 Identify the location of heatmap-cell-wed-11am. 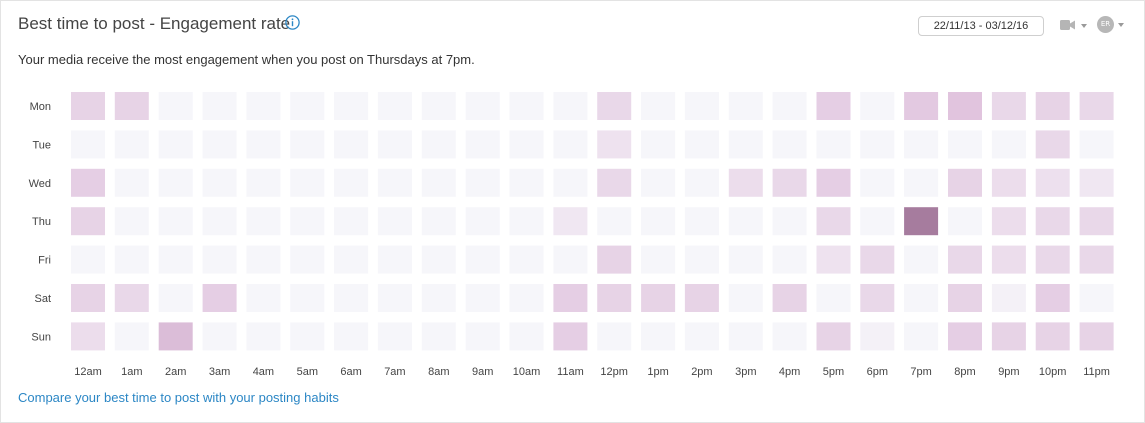
(570, 182).